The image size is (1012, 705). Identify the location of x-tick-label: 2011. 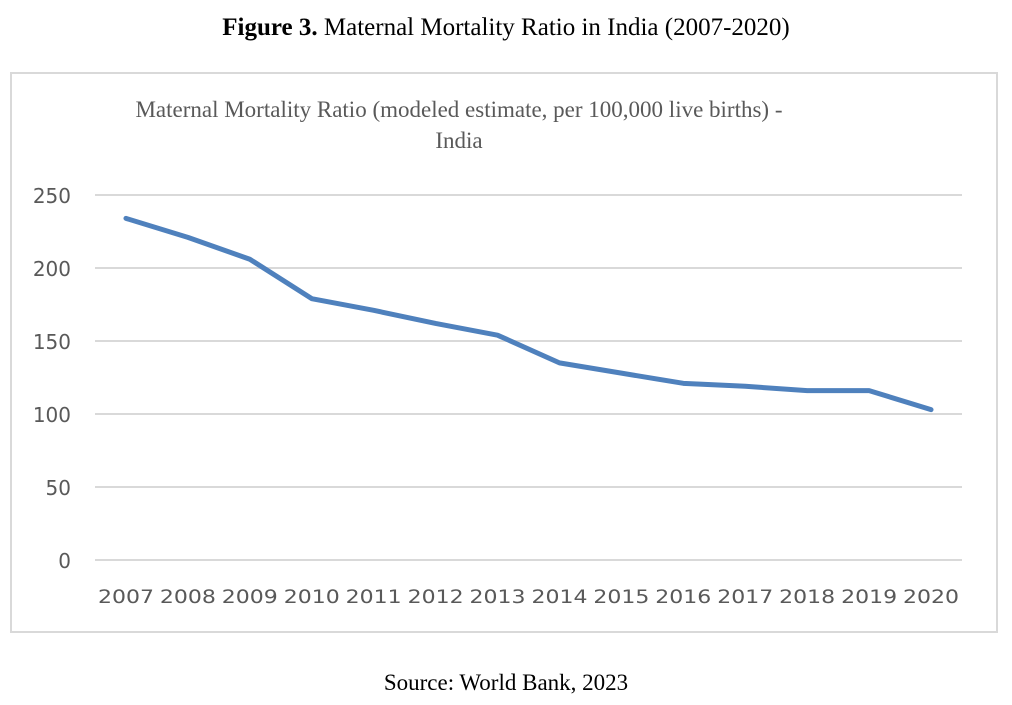
(374, 597).